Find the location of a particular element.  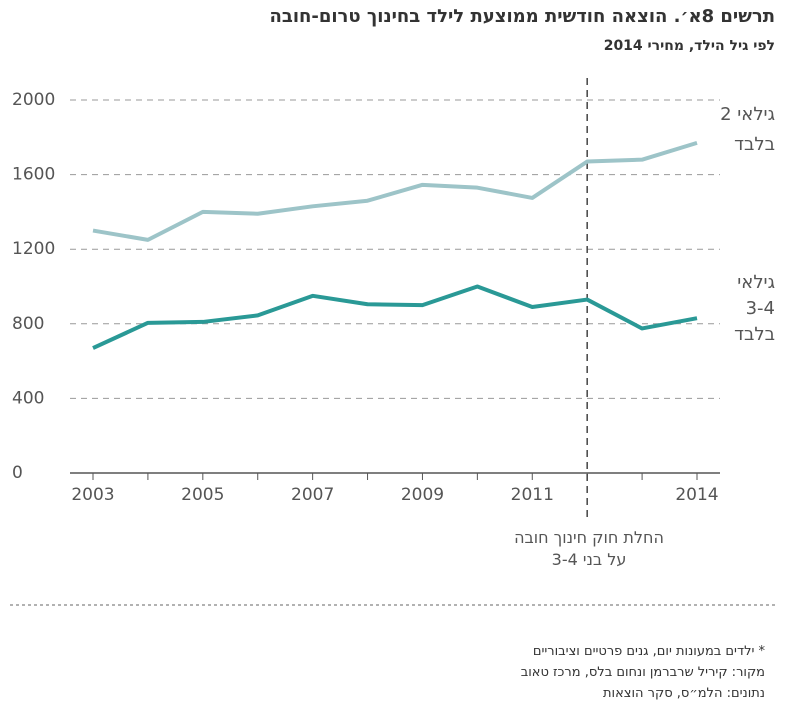

y-tick-label: 1600 is located at coordinates (33, 175).